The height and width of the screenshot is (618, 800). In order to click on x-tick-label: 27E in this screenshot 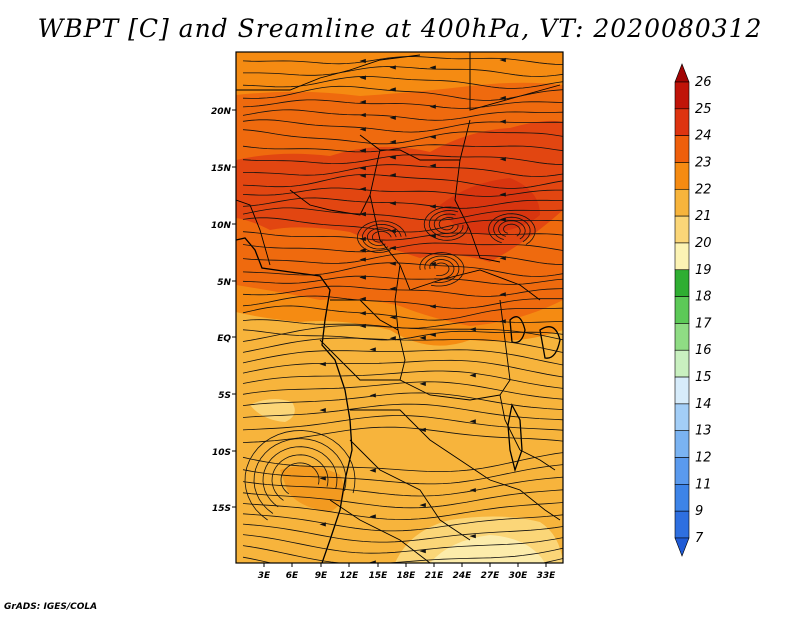, I will do `click(491, 576)`.